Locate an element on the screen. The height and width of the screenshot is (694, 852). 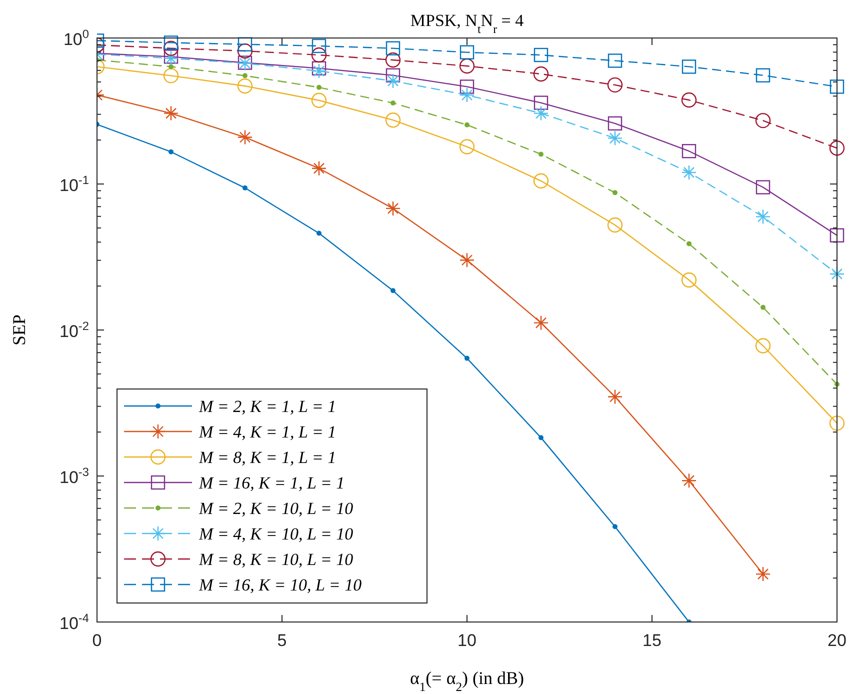
y-tick-label: 10$^{-1}$ is located at coordinates (75, 184).